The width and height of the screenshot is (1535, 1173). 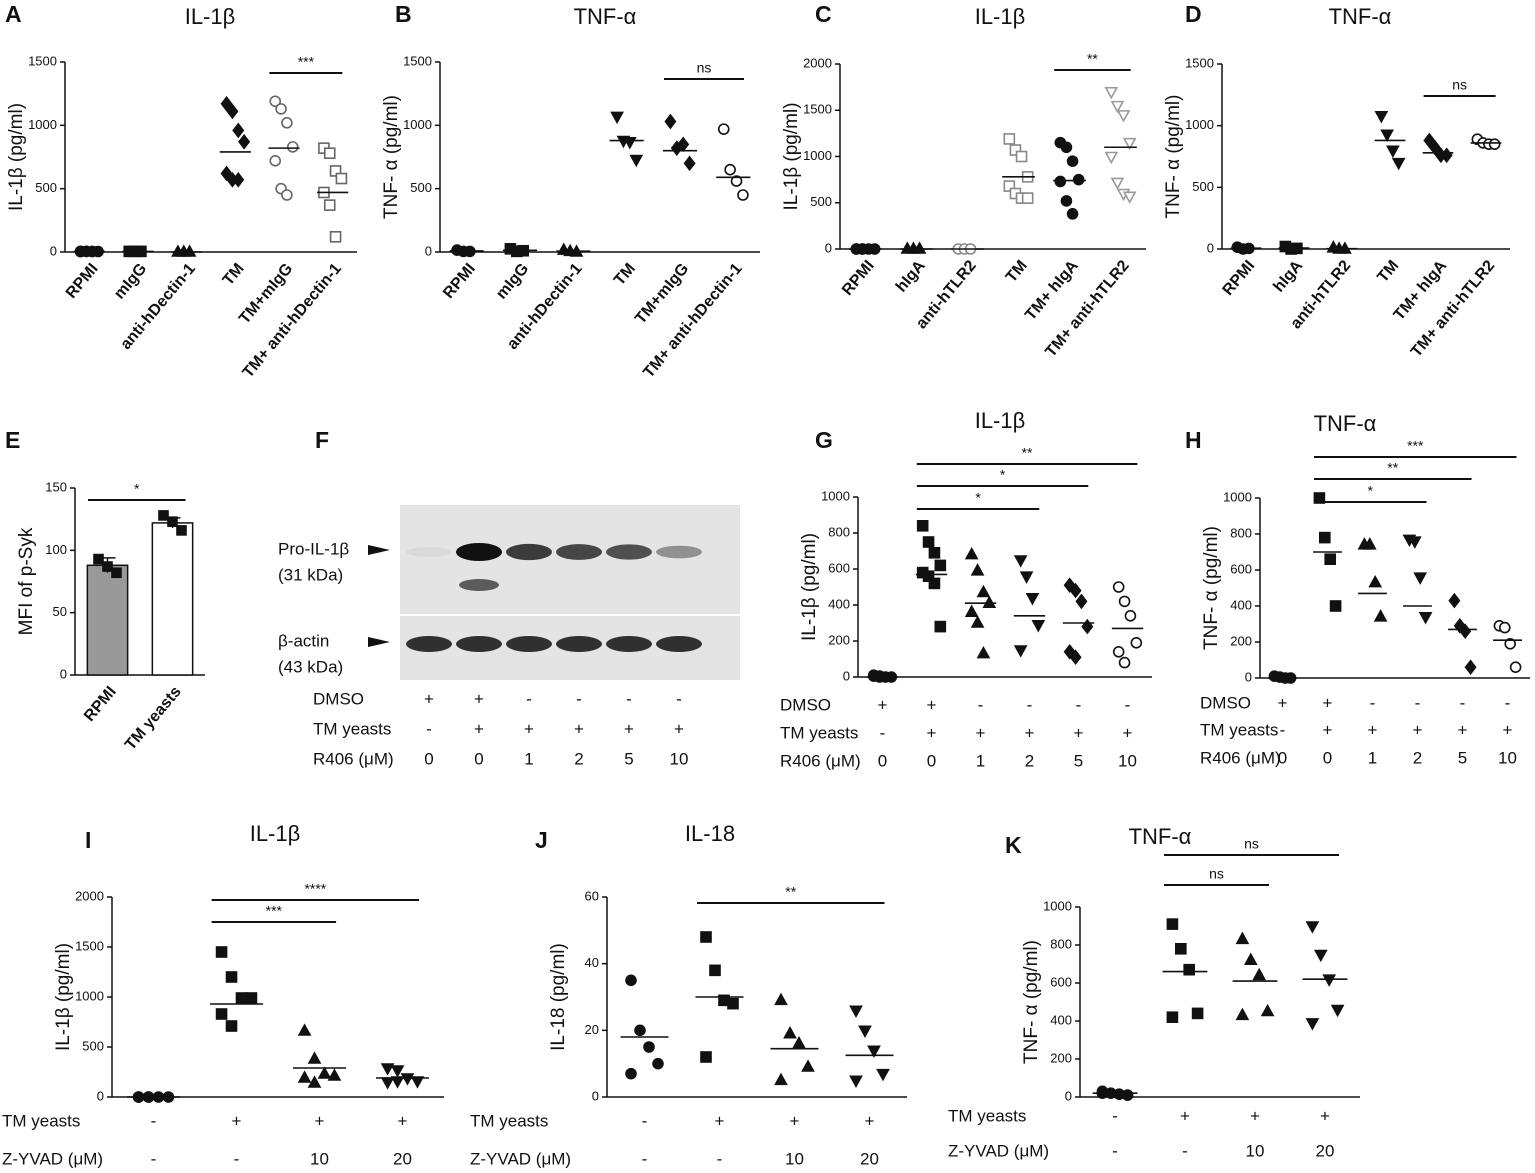 I want to click on panel-letter: E, so click(x=12, y=440).